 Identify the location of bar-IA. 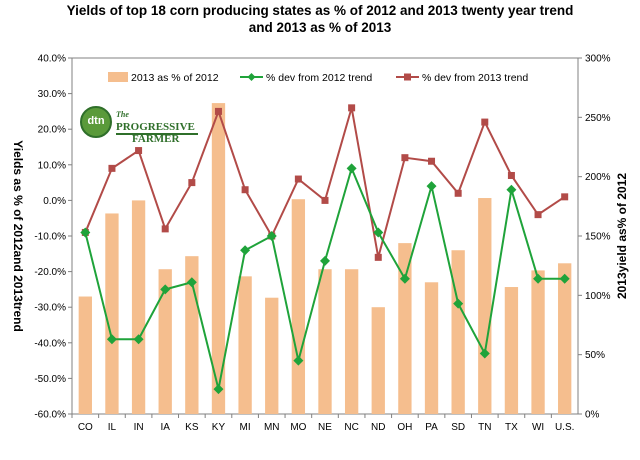
(165, 341).